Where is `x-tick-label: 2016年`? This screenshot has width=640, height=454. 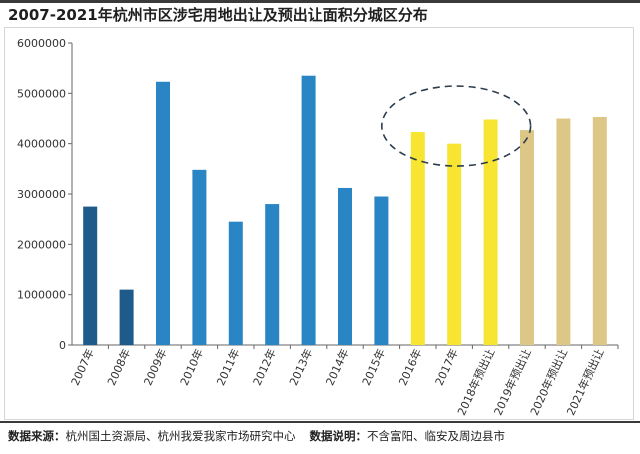
x-tick-label: 2016年 is located at coordinates (409, 366).